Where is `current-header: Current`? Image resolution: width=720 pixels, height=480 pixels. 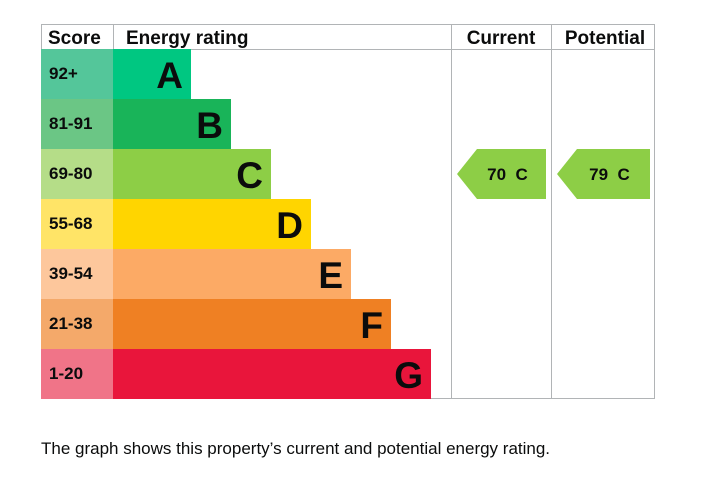
current-header: Current is located at coordinates (501, 38).